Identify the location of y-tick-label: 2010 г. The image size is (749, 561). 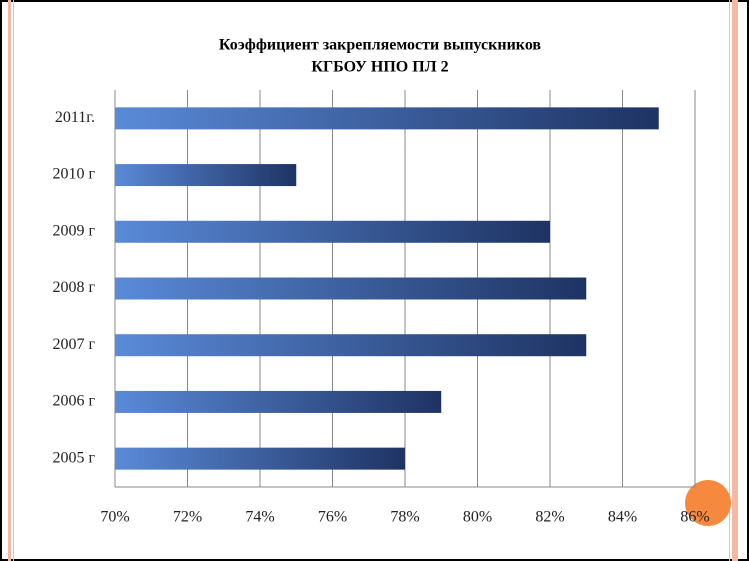
(73, 174).